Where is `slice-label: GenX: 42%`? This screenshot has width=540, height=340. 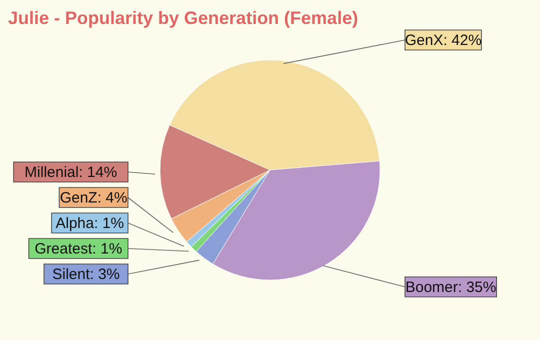
slice-label: GenX: 42% is located at coordinates (443, 40).